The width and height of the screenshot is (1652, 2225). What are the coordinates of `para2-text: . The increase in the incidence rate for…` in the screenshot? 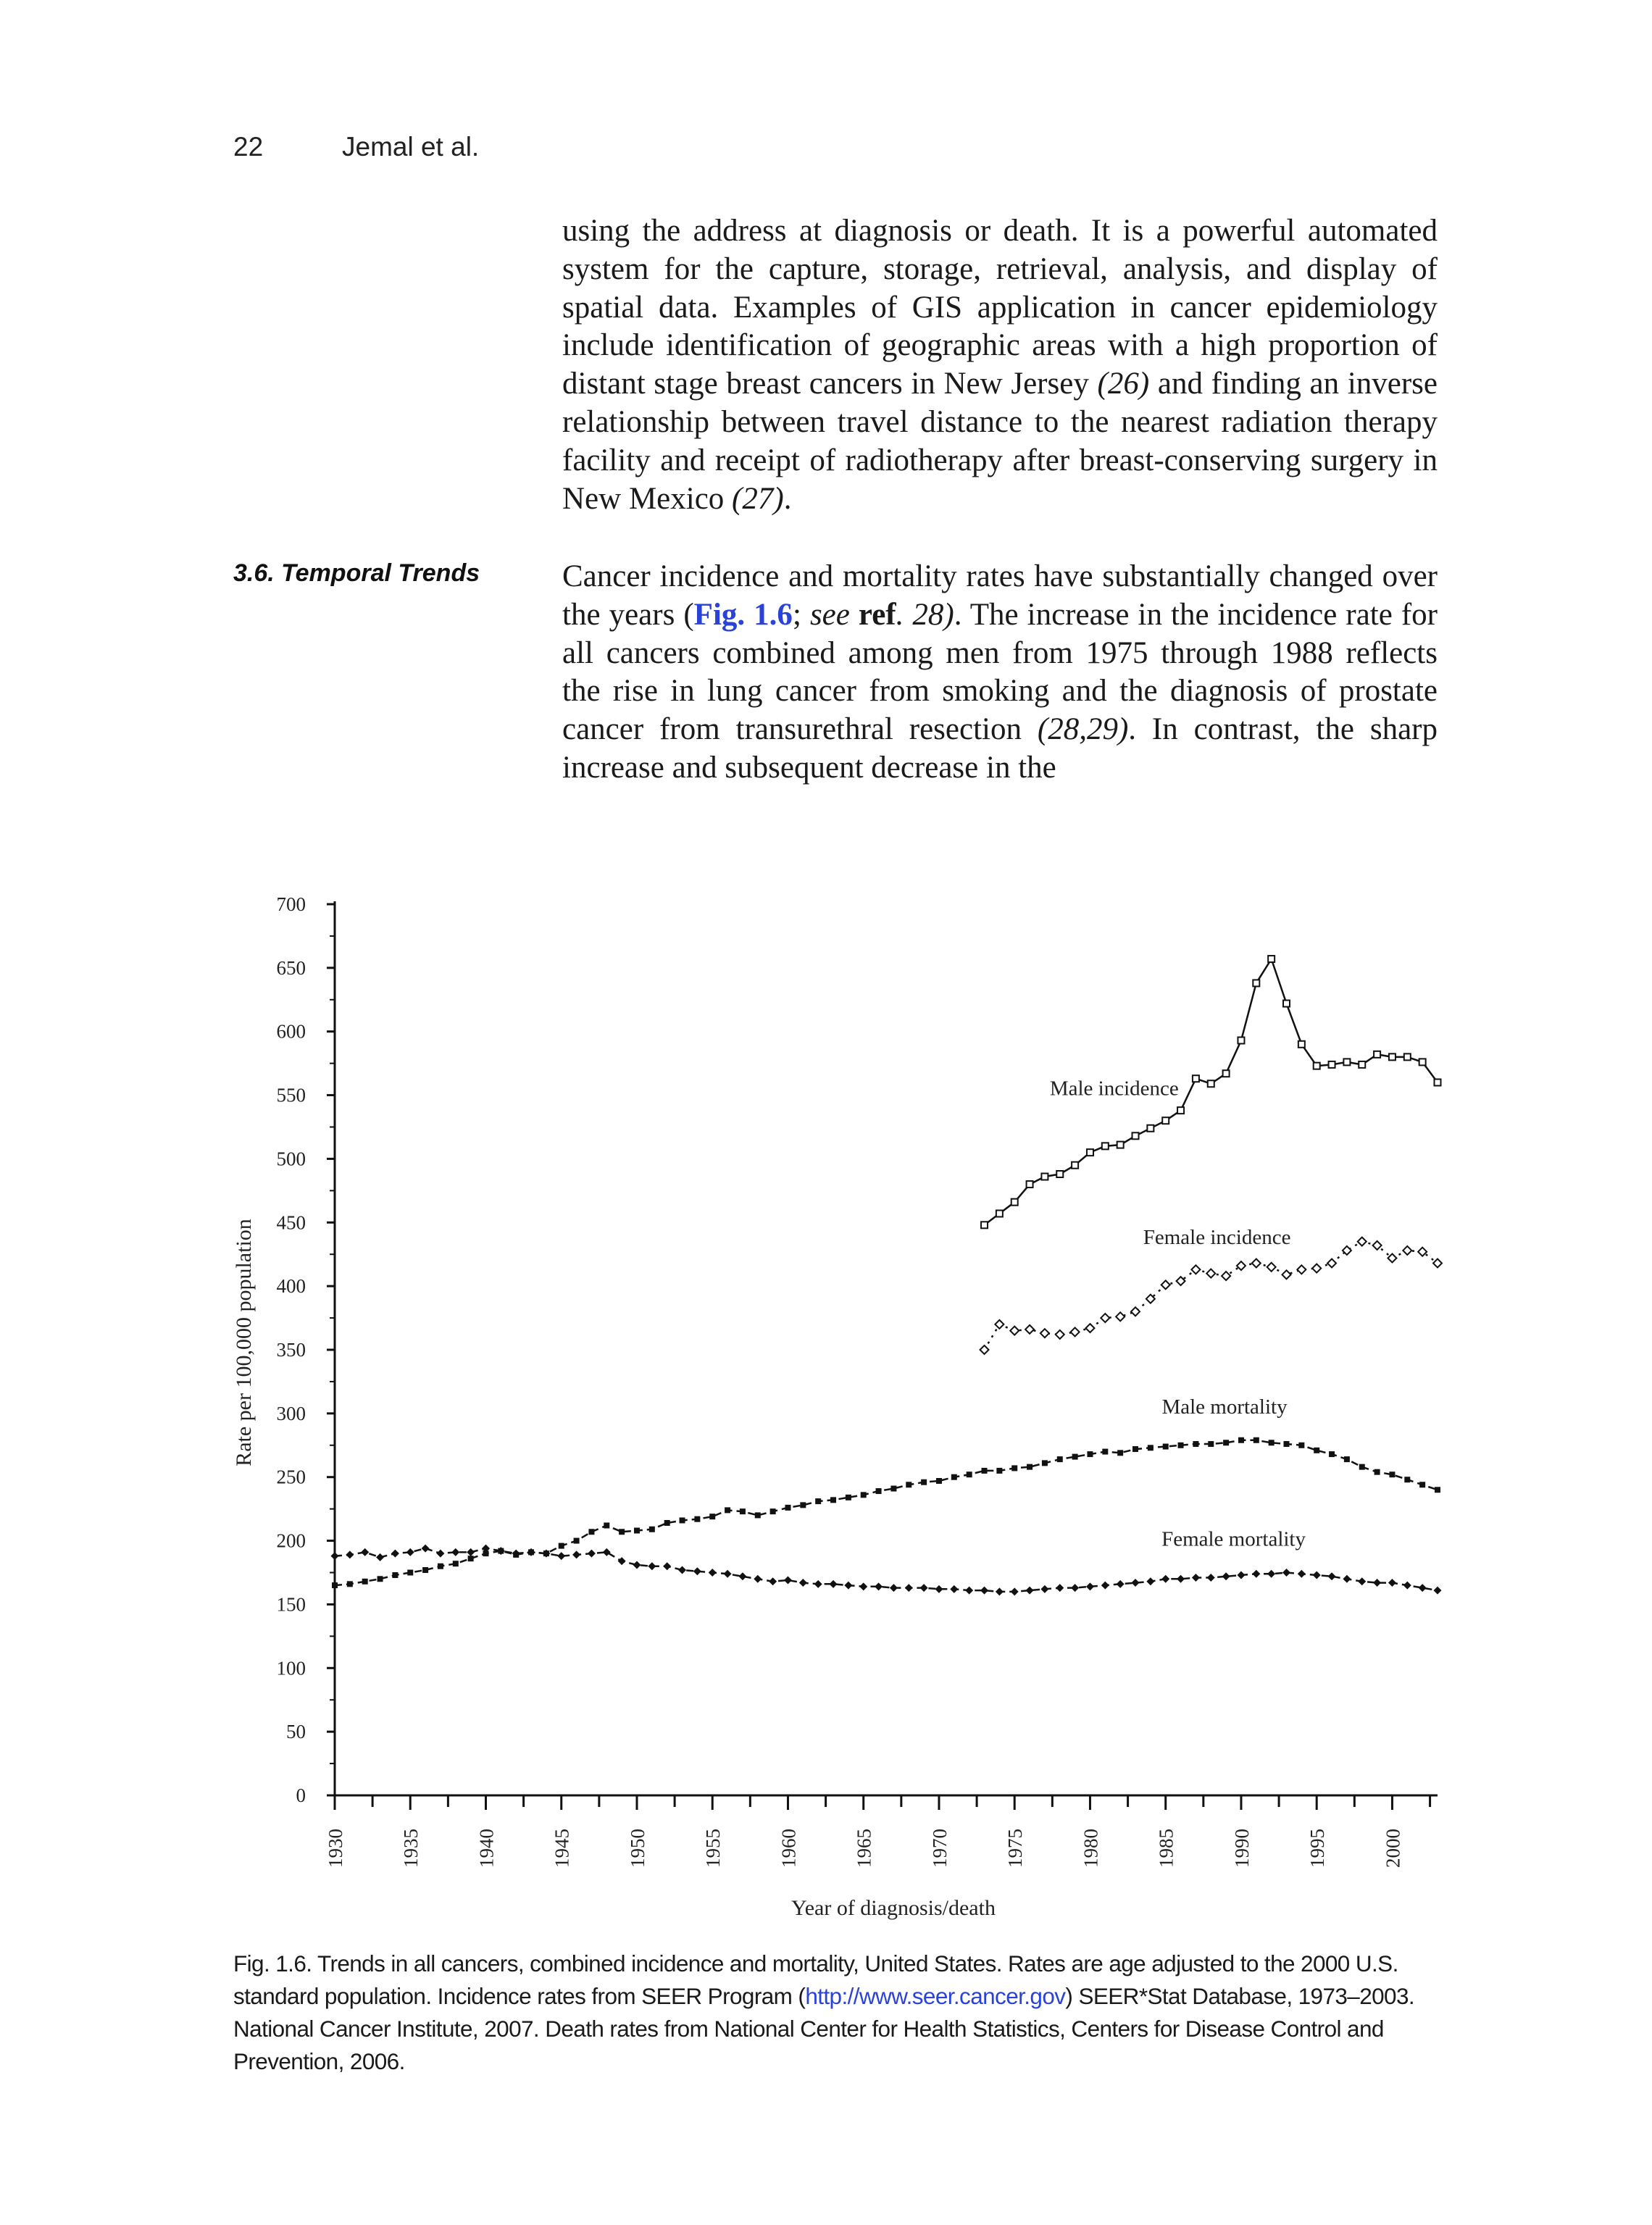 It's located at (1000, 672).